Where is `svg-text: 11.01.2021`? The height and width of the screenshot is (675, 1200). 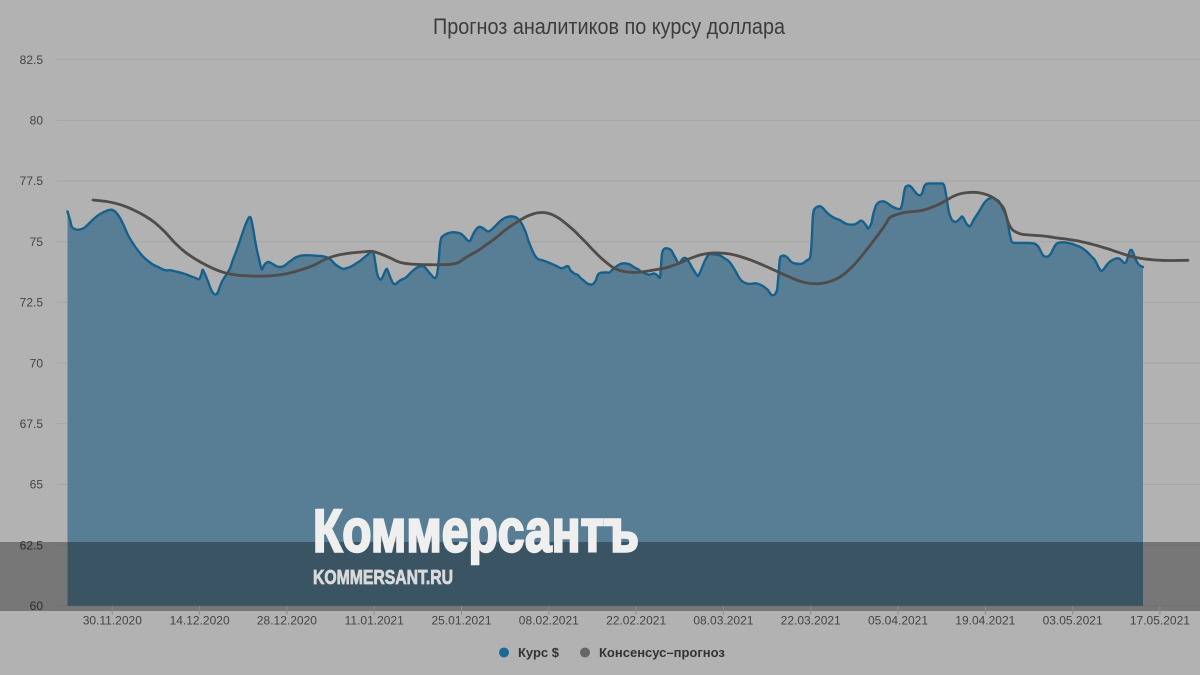
svg-text: 11.01.2021 is located at coordinates (374, 621).